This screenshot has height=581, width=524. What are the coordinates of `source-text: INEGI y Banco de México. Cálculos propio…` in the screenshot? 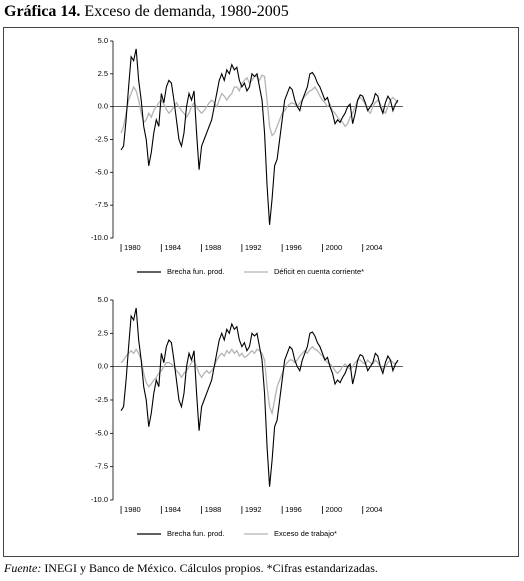 It's located at (211, 568).